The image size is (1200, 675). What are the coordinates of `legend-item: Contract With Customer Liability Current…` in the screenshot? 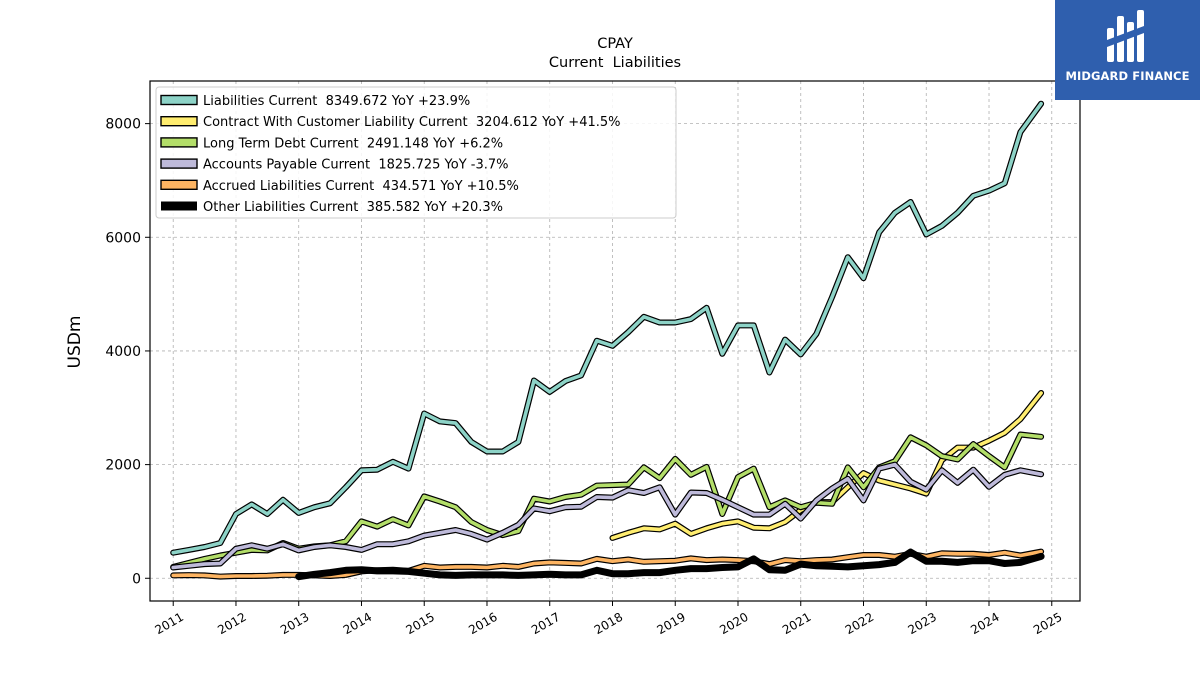 It's located at (390, 122).